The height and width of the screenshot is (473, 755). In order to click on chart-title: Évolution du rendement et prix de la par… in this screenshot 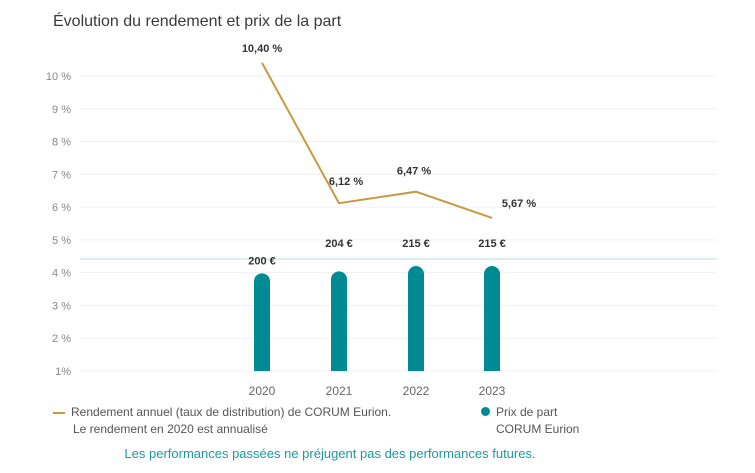, I will do `click(197, 21)`.